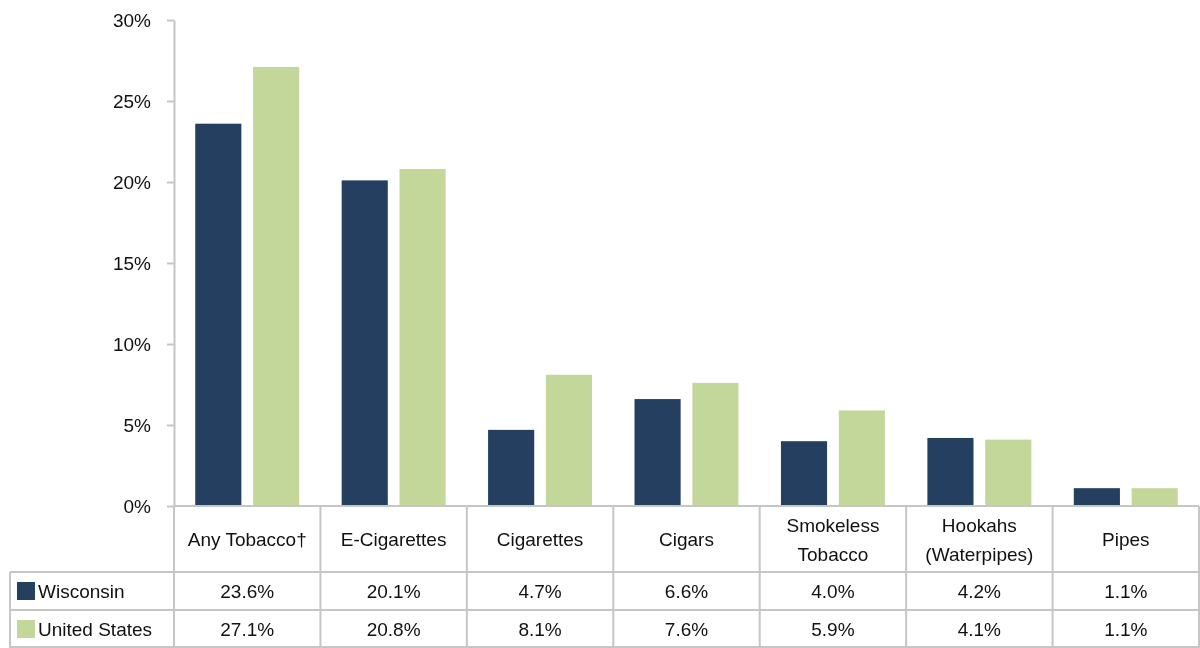 The height and width of the screenshot is (648, 1200). Describe the element at coordinates (137, 506) in the screenshot. I see `y-tick-label: 0%` at that location.